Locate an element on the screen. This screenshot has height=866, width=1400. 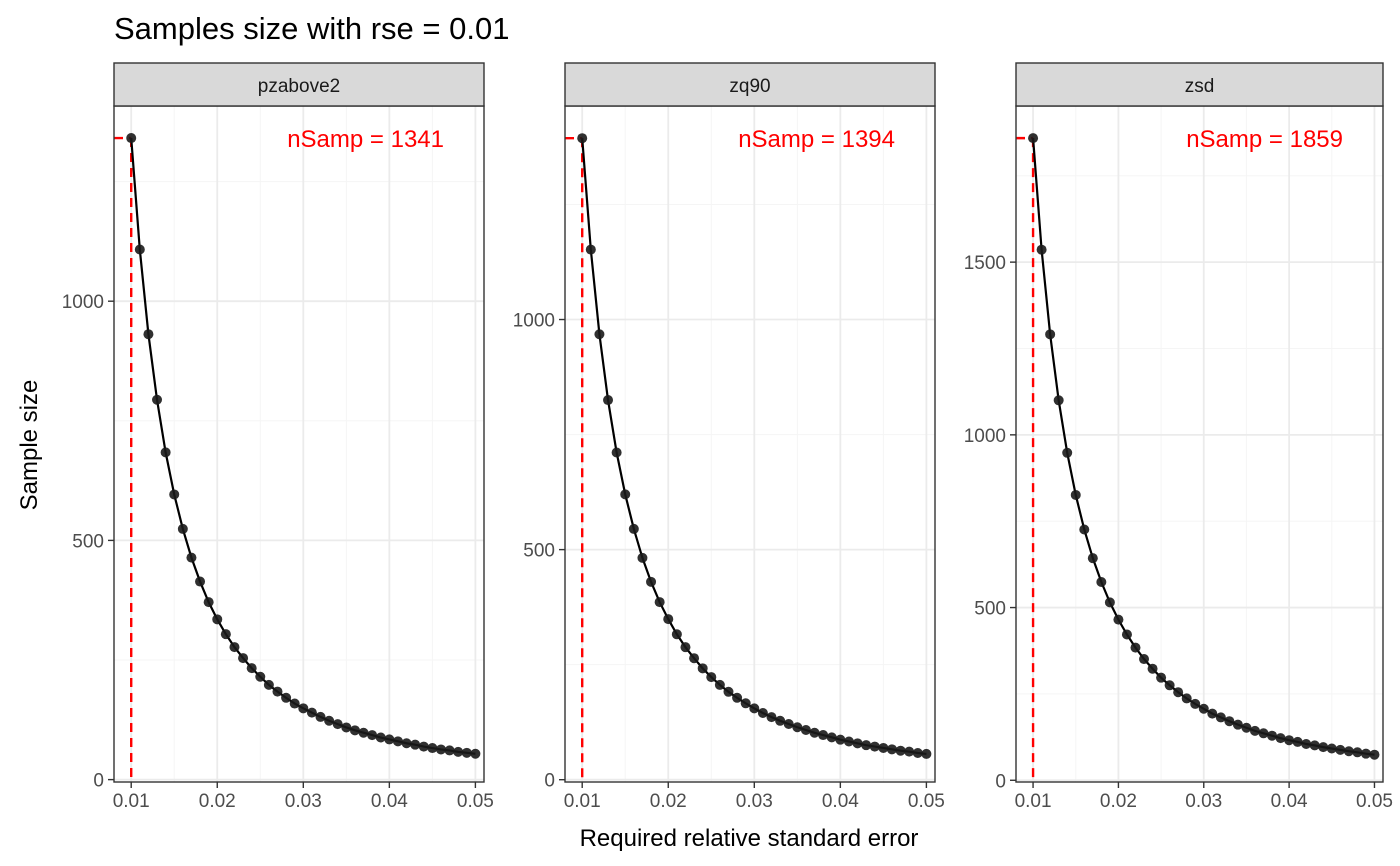
x-tick-label: 0.02 is located at coordinates (217, 801).